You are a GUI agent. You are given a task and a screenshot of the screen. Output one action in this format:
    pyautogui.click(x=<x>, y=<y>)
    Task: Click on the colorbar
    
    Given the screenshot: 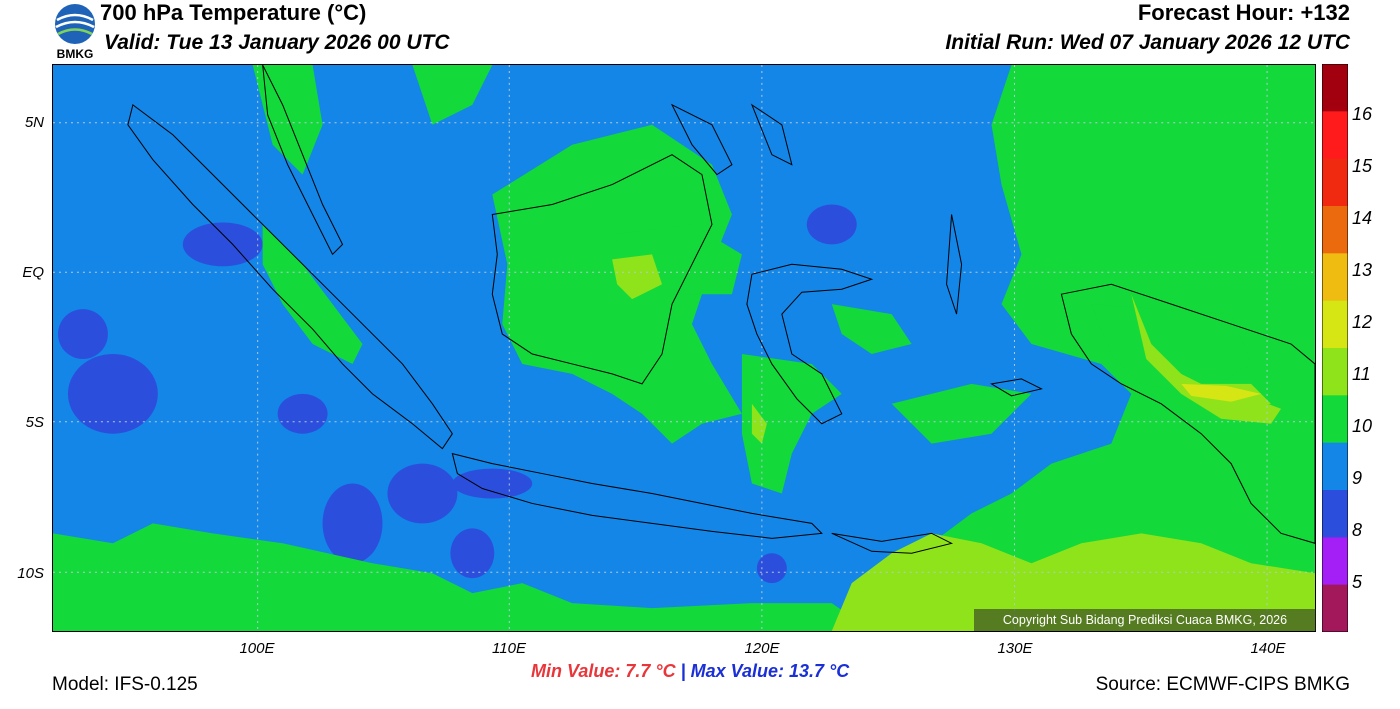 What is the action you would take?
    pyautogui.click(x=1335, y=348)
    